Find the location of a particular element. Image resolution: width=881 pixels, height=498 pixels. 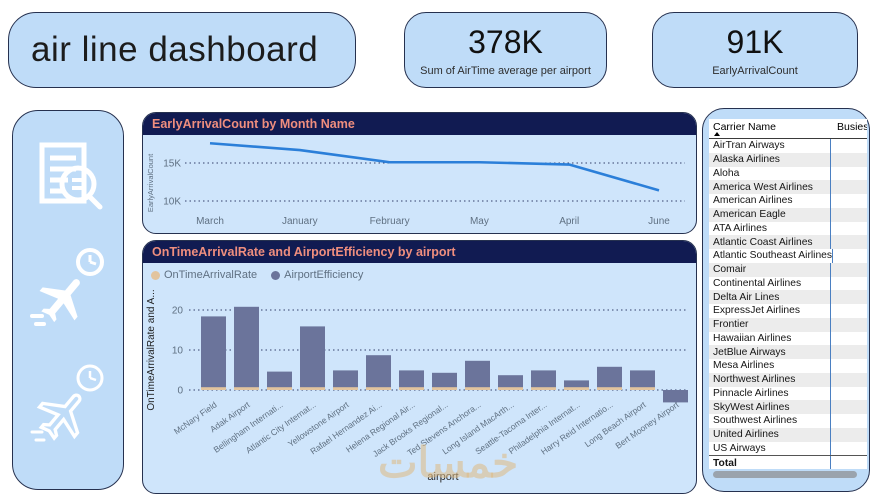

line-series is located at coordinates (434, 166).